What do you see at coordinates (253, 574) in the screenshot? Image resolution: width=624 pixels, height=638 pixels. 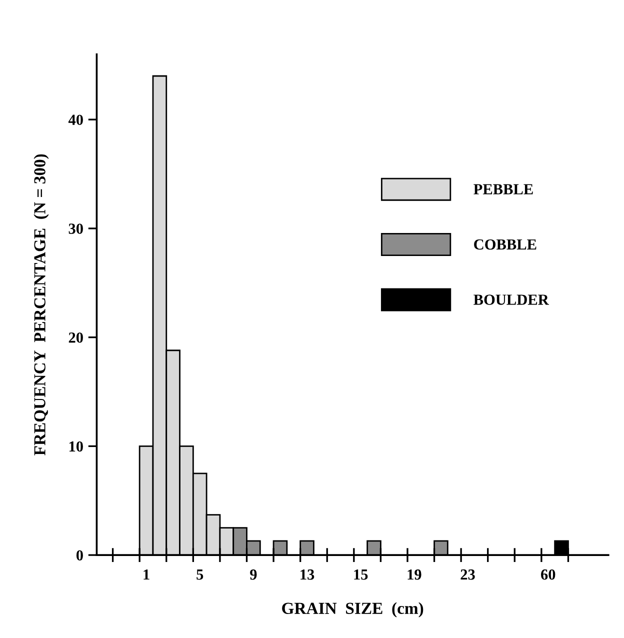 I see `x-tick-label: 9` at bounding box center [253, 574].